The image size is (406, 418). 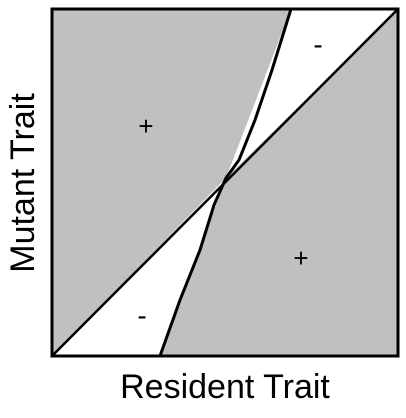 What do you see at coordinates (145, 126) in the screenshot?
I see `sign-upper-left: +` at bounding box center [145, 126].